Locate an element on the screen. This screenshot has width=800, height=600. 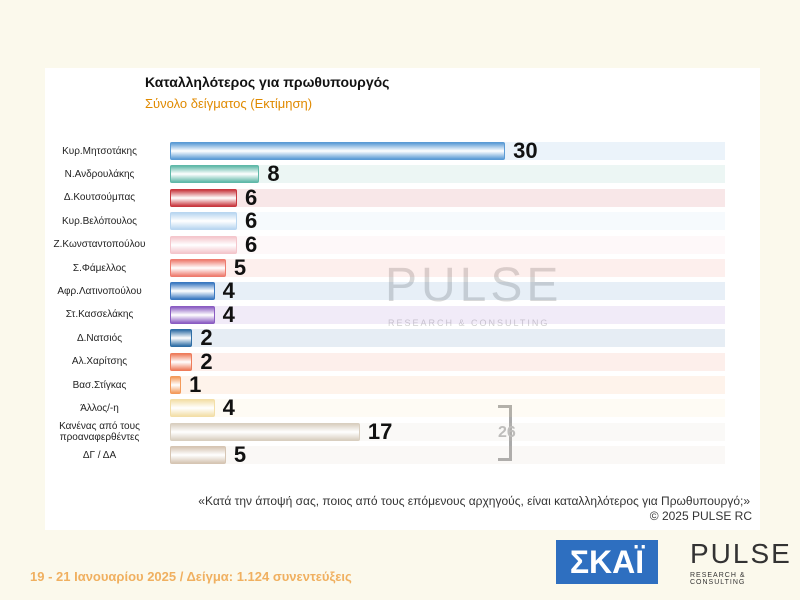
watermark-sub: RESEARCH & CONSULTING is located at coordinates (469, 323).